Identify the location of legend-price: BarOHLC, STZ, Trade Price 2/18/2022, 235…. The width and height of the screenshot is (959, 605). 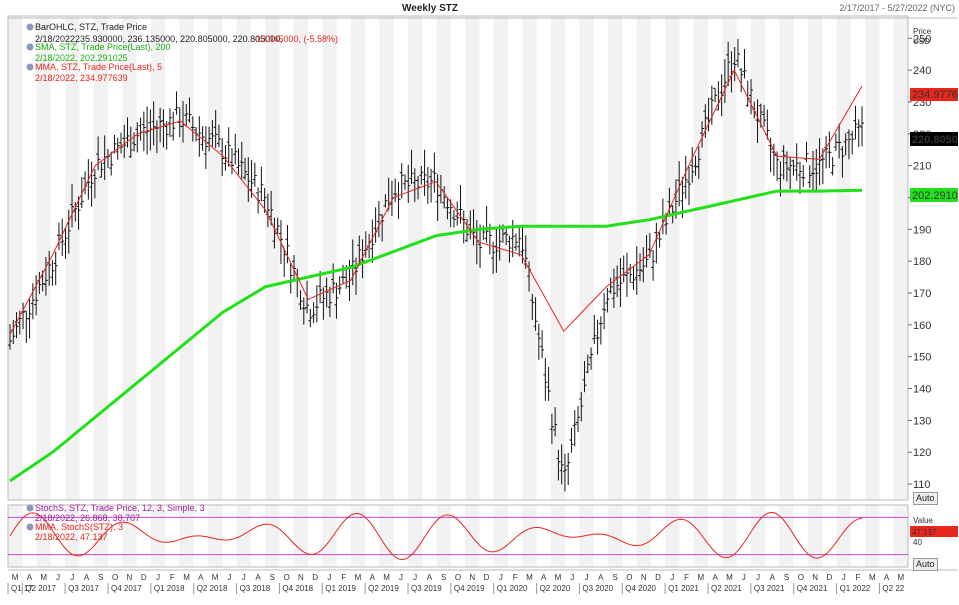
(182, 52).